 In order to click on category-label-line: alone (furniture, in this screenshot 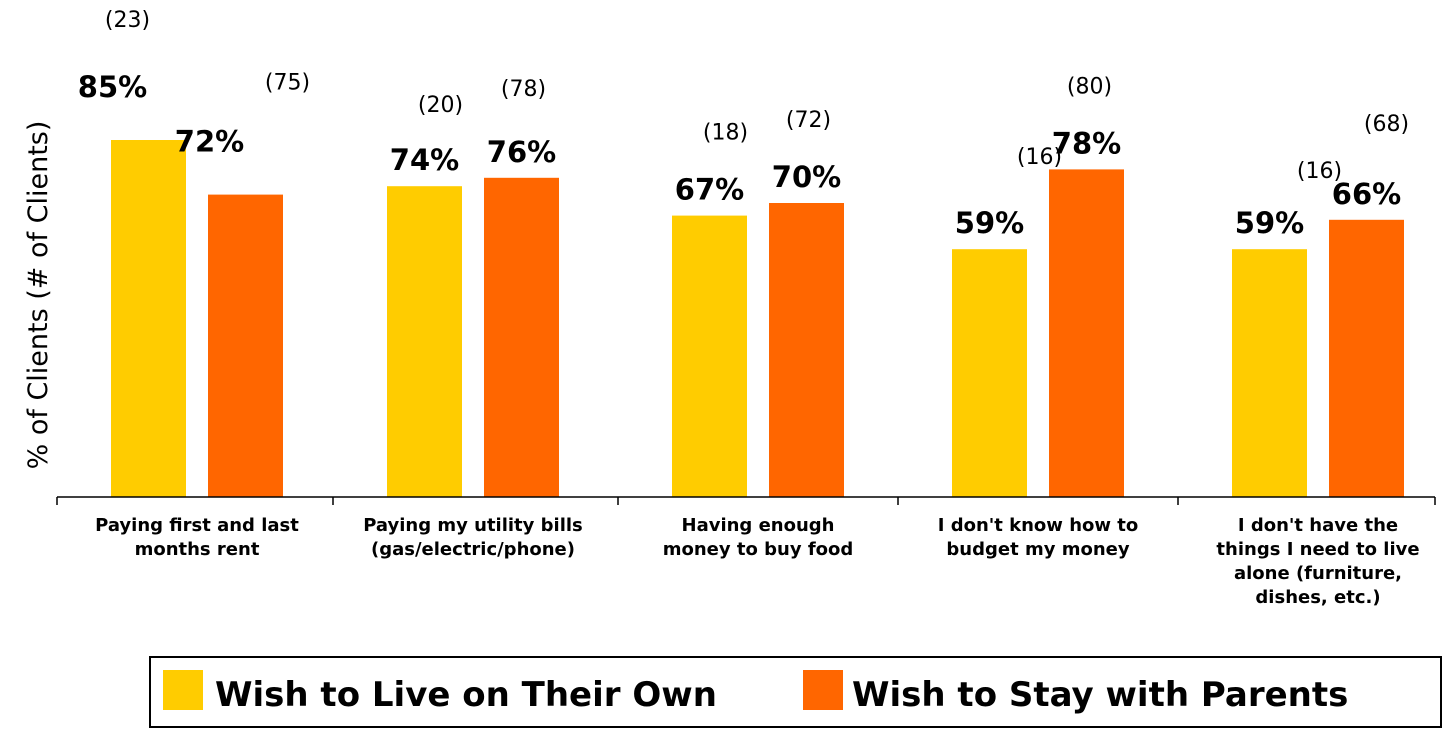, I will do `click(1318, 573)`.